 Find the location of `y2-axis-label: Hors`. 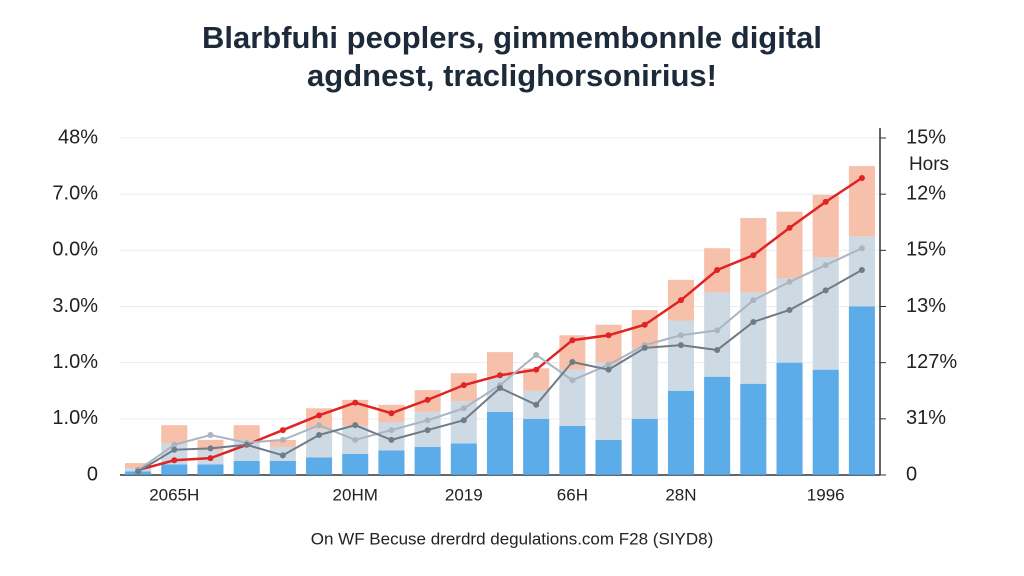

y2-axis-label: Hors is located at coordinates (929, 164).